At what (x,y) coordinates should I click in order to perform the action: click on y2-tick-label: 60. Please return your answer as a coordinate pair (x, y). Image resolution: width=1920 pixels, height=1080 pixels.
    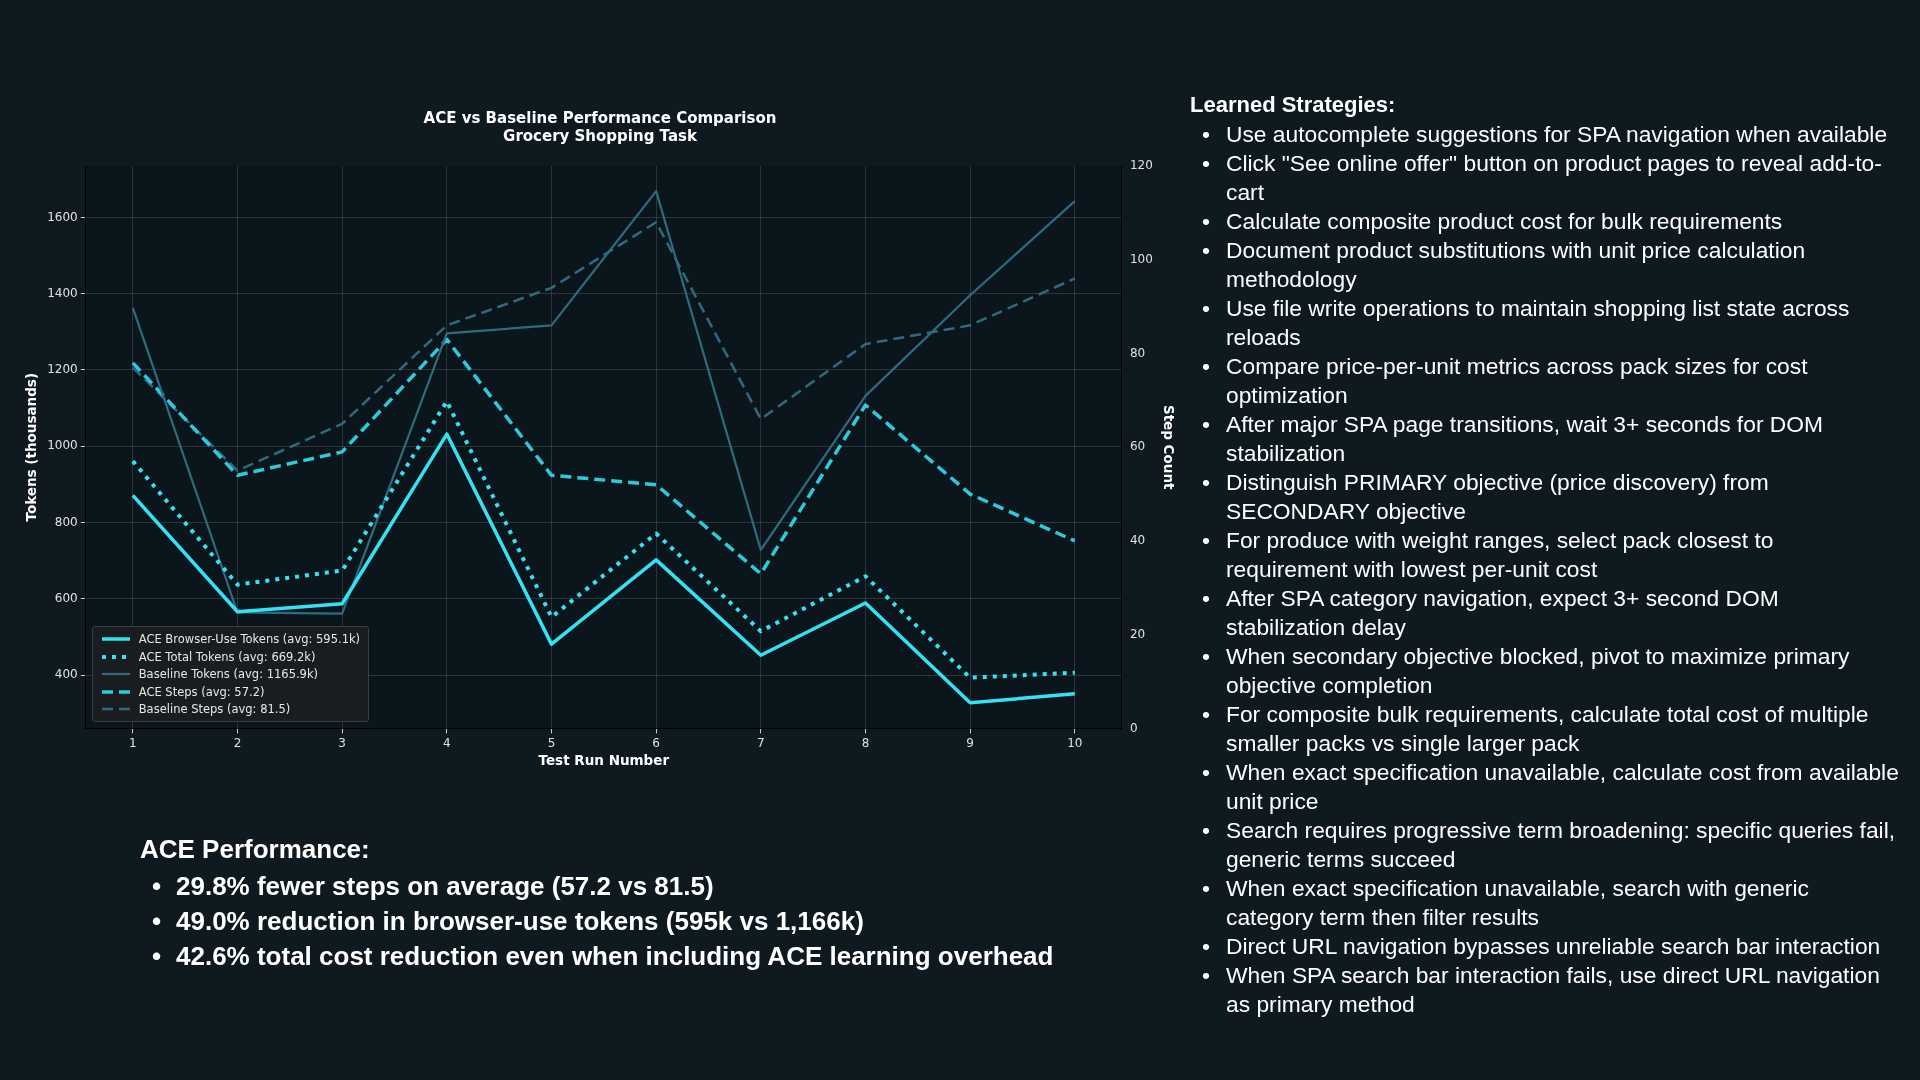
    Looking at the image, I should click on (1137, 446).